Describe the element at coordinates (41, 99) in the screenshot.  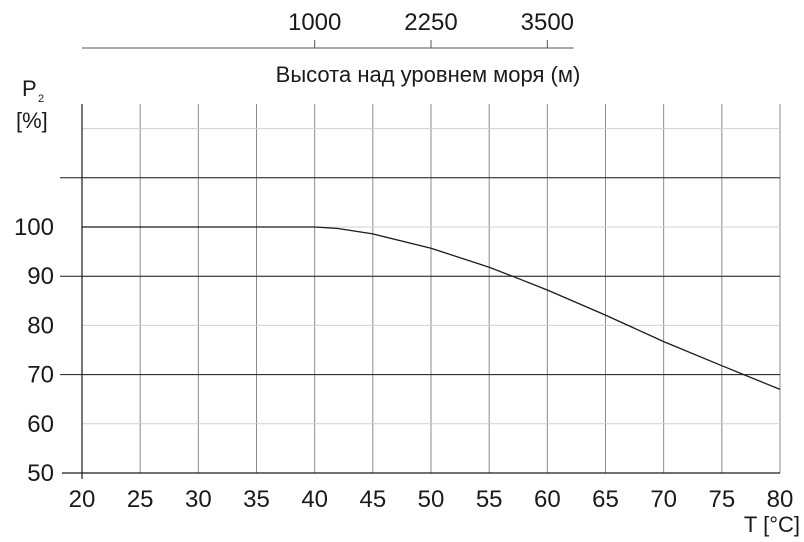
I see `y-axis-label-subscript: 2` at that location.